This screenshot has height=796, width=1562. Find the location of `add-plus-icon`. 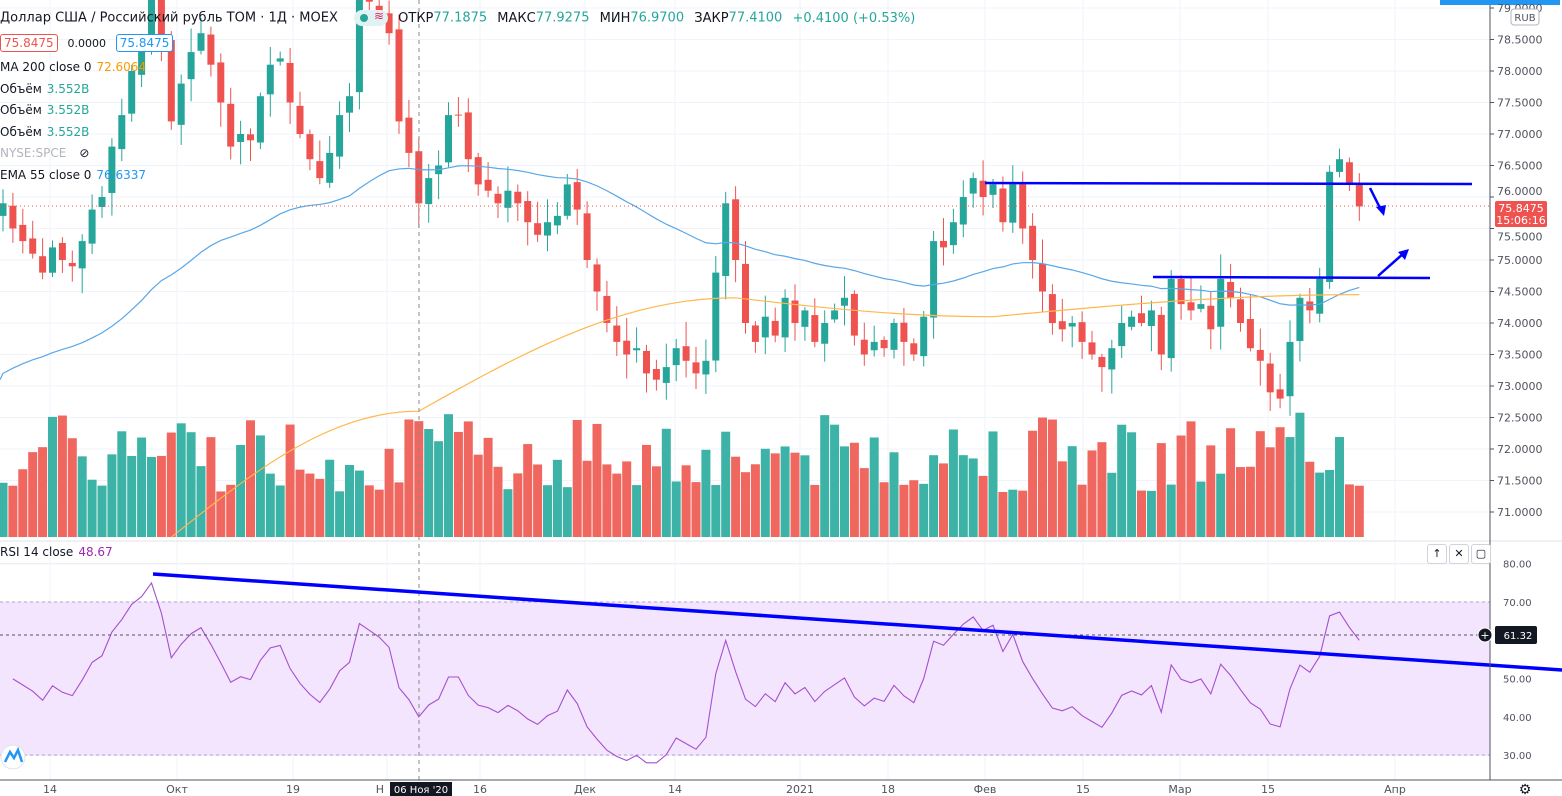

add-plus-icon is located at coordinates (1485, 635).